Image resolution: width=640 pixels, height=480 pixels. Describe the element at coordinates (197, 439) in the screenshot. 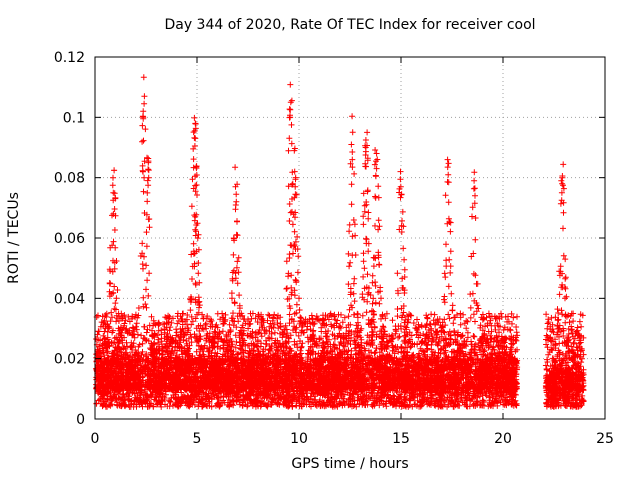

I see `x-tick-label: 5` at that location.